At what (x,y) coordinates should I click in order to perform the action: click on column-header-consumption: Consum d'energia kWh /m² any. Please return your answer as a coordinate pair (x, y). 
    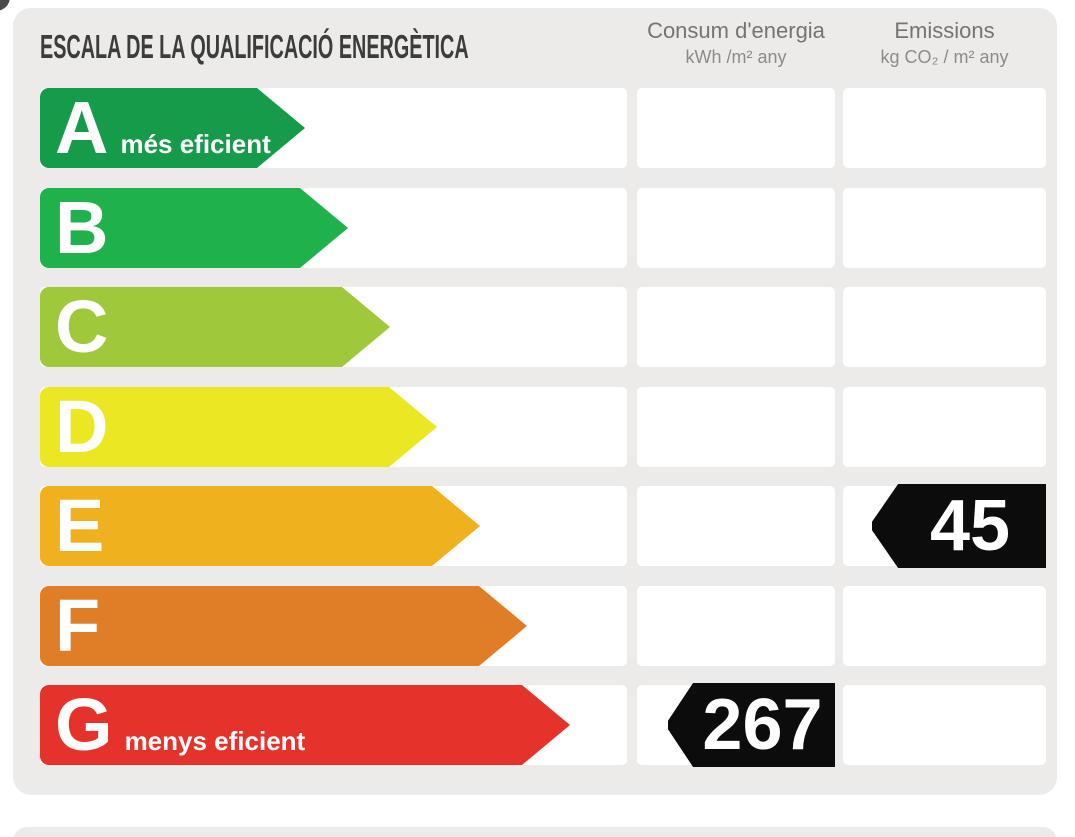
    Looking at the image, I should click on (736, 43).